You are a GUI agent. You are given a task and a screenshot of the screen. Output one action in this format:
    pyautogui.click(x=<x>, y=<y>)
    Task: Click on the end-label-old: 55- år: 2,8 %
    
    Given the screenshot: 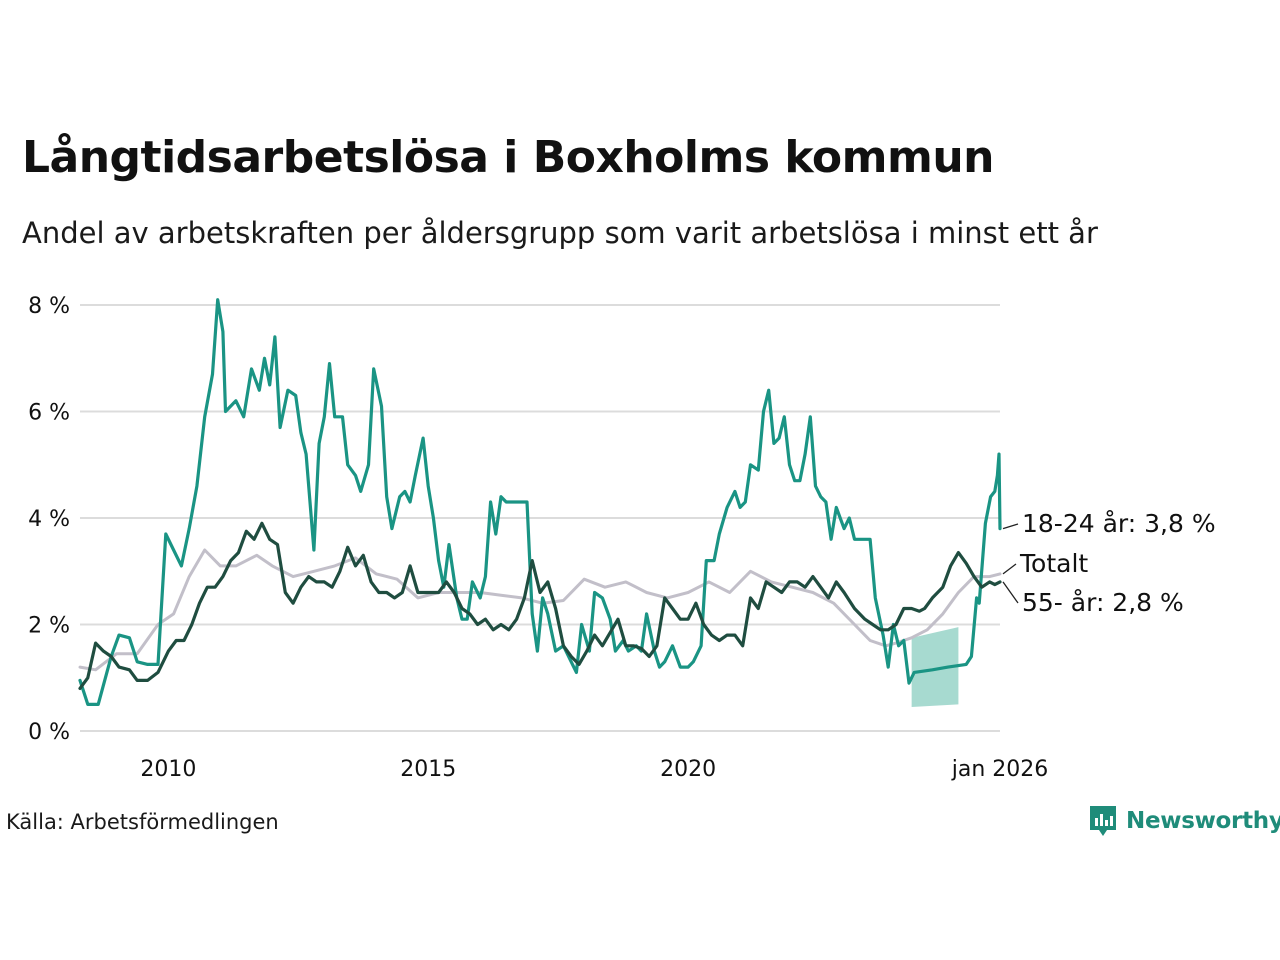 What is the action you would take?
    pyautogui.click(x=1103, y=602)
    